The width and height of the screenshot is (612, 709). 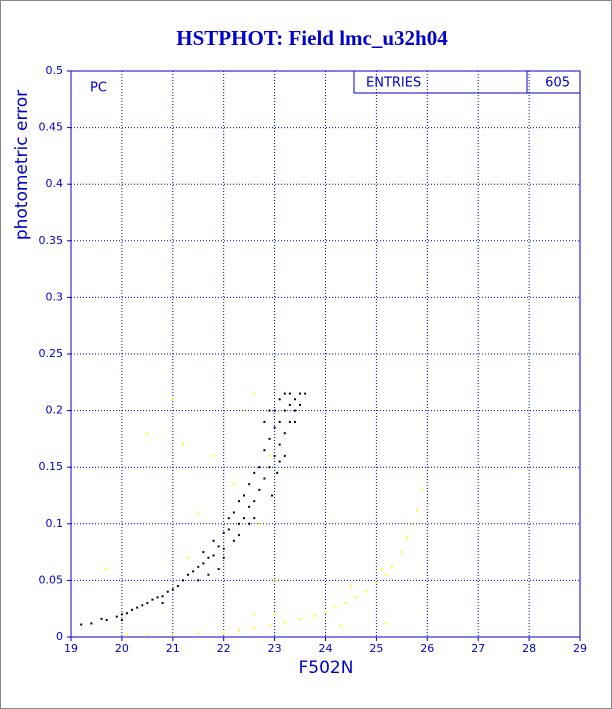 I want to click on y-tick-label: 0.5, so click(x=55, y=70).